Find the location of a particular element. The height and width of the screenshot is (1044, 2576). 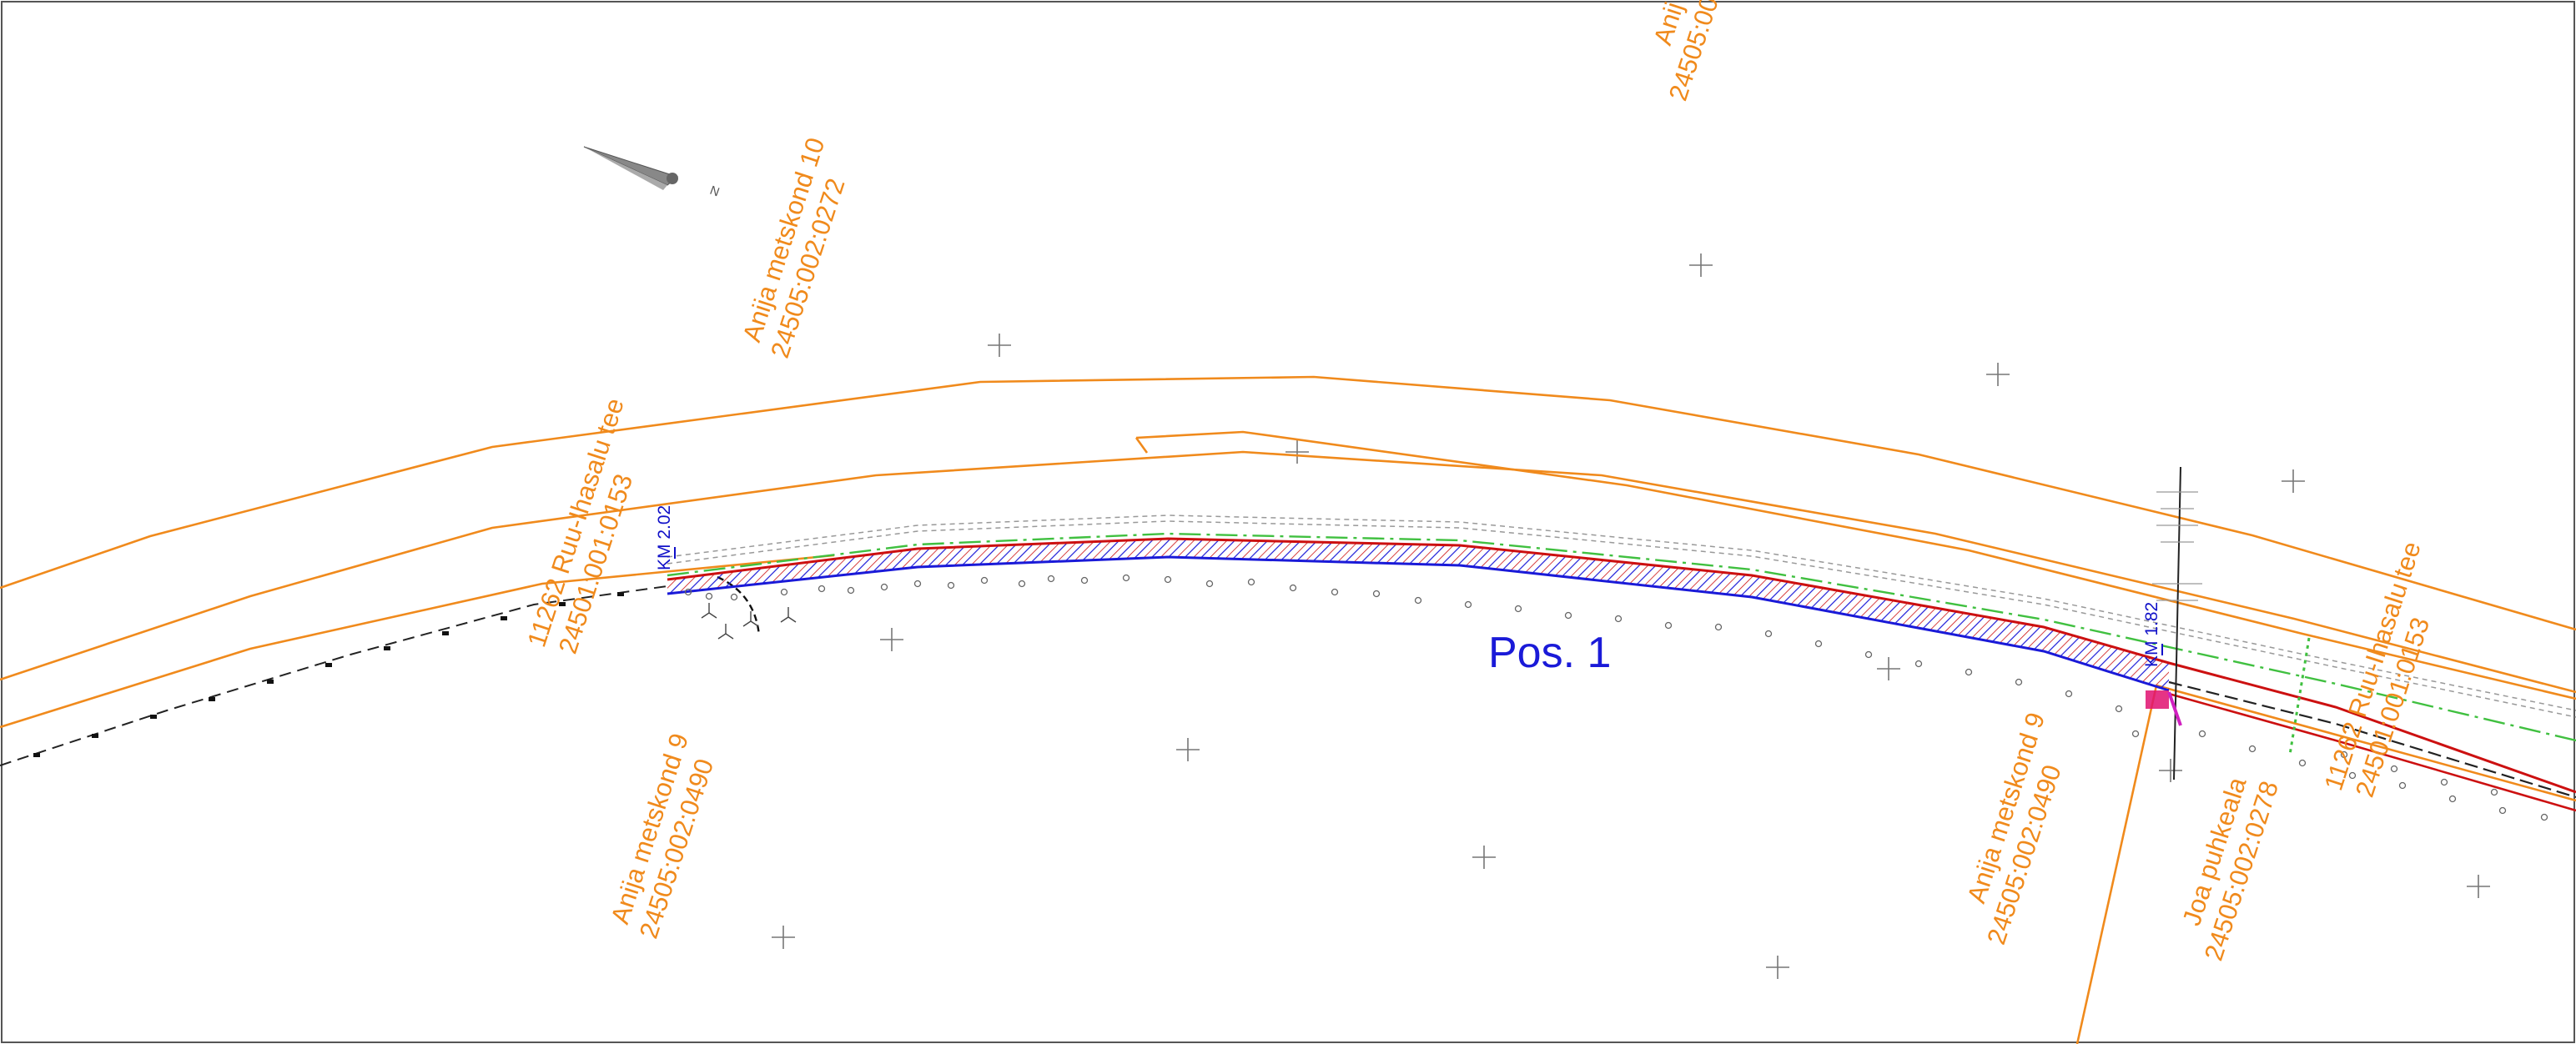

parcel-label-anija-9-west: Anija metskond 9 24505:002:0490 is located at coordinates (662, 835).